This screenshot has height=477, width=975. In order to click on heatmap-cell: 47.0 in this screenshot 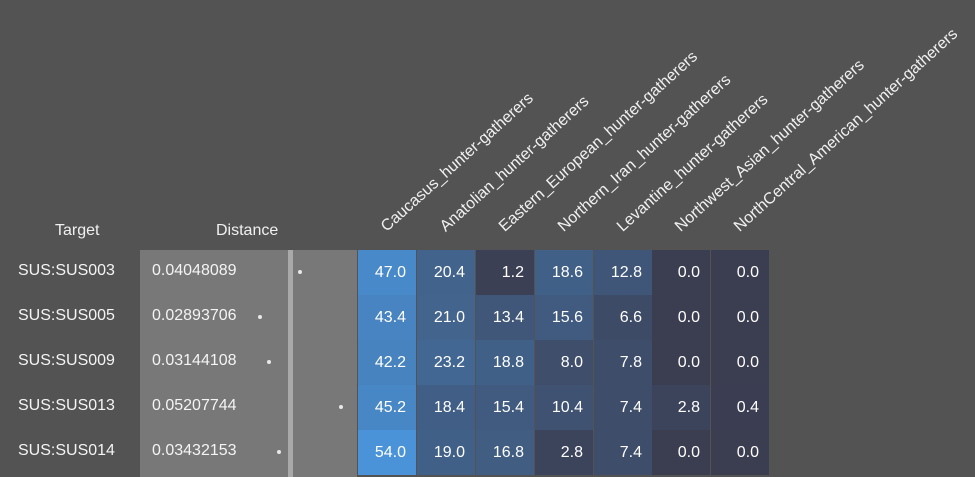, I will do `click(387, 272)`.